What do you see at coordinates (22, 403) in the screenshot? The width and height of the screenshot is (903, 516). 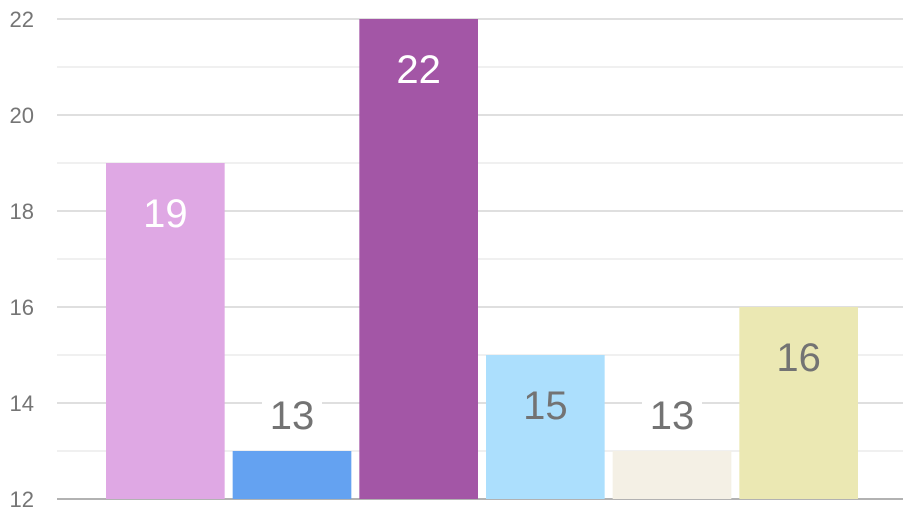 I see `y-tick-label: 14` at bounding box center [22, 403].